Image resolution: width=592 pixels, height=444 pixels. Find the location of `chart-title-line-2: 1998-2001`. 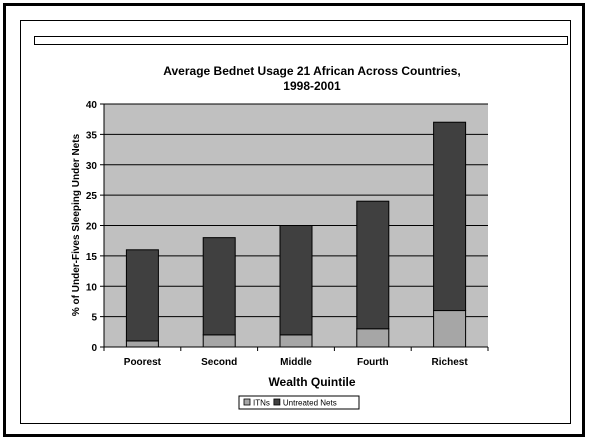

chart-title-line-2: 1998-2001 is located at coordinates (312, 86).